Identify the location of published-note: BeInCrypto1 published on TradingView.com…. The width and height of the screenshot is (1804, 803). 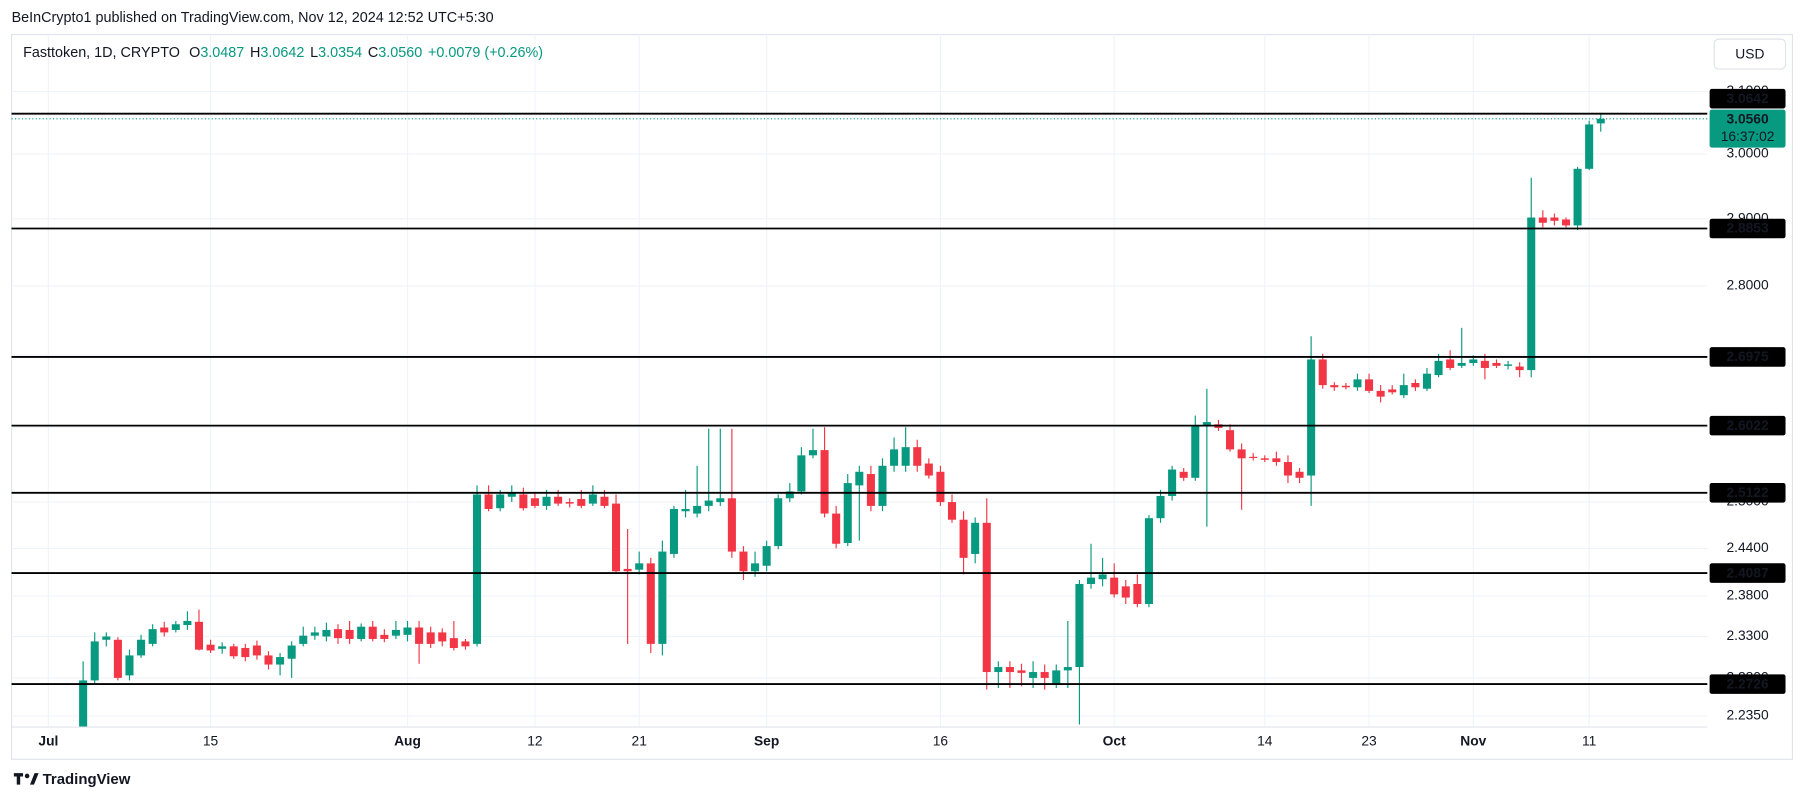
(253, 18).